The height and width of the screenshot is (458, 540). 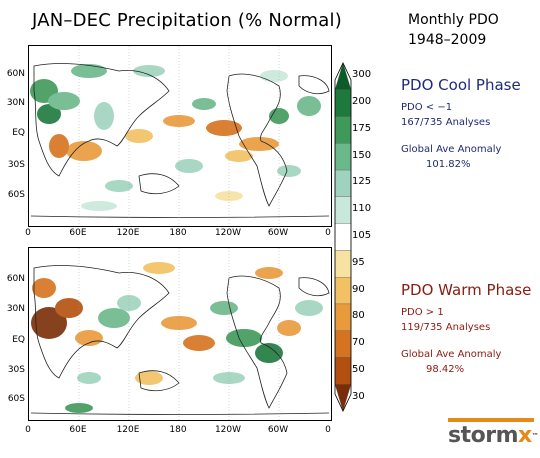 What do you see at coordinates (451, 149) in the screenshot?
I see `cool-phase-anomaly-label: Global Ave Anomaly` at bounding box center [451, 149].